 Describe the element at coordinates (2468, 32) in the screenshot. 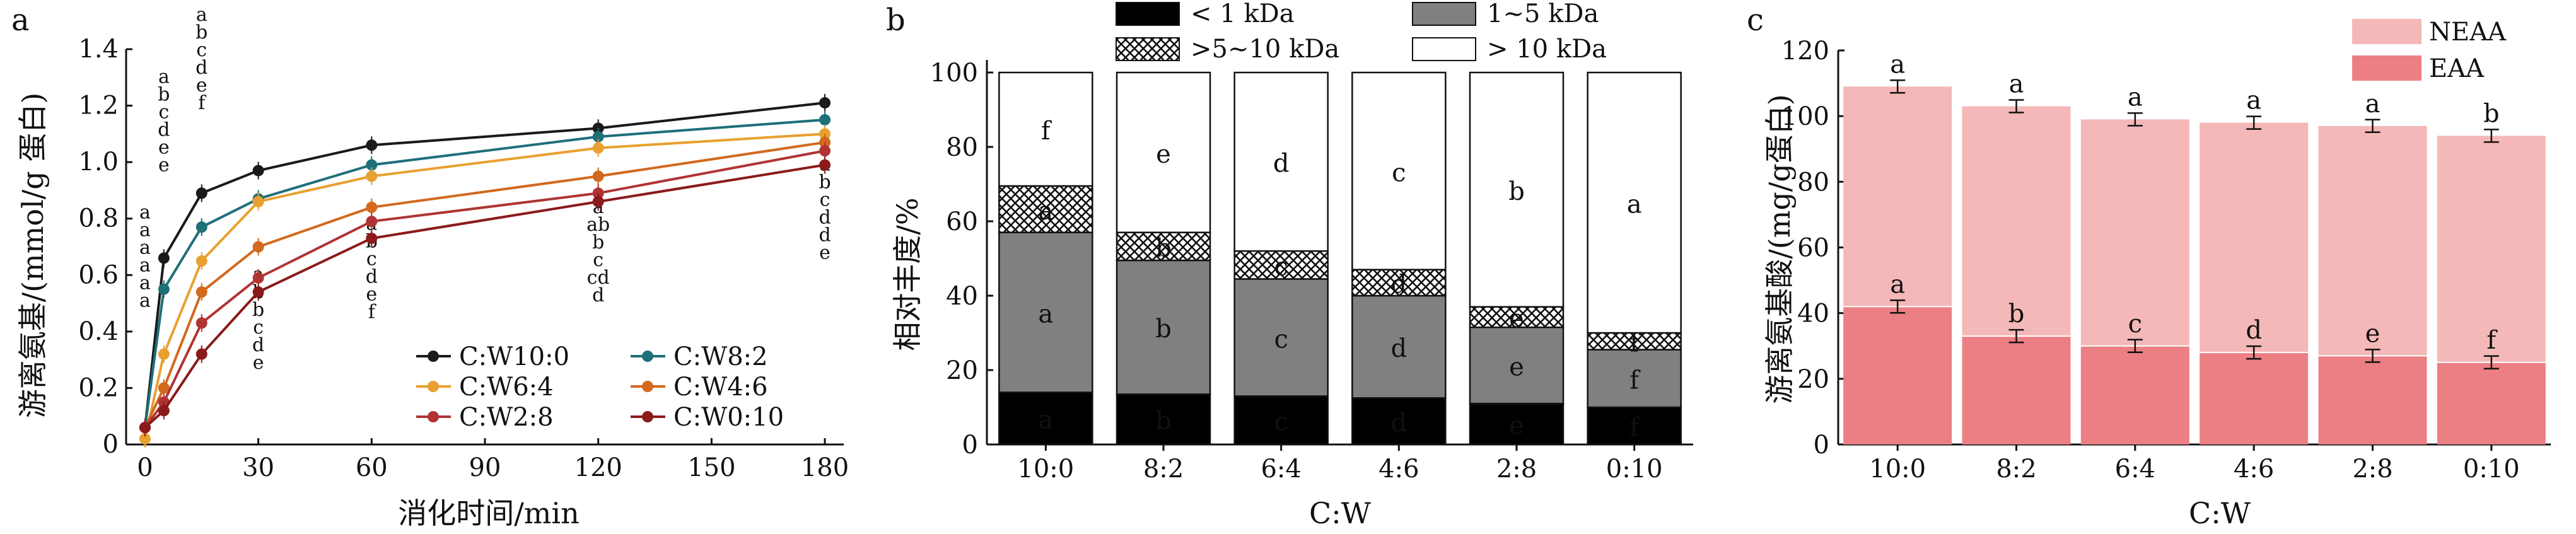

I see `panel-c-legend-label: NEAA` at that location.